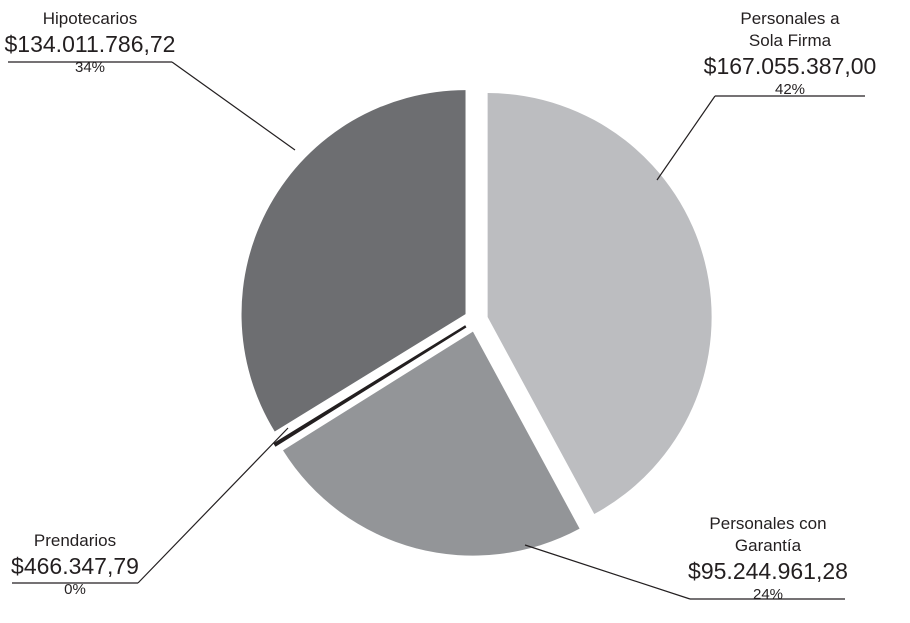 The width and height of the screenshot is (910, 623). What do you see at coordinates (768, 571) in the screenshot?
I see `value-label: $95.244.961,28` at bounding box center [768, 571].